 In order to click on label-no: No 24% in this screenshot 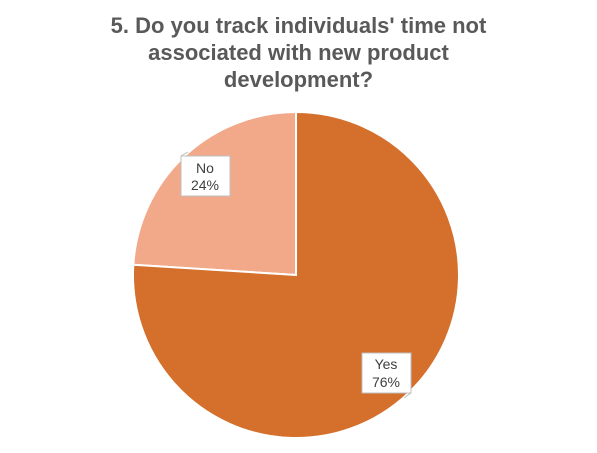, I will do `click(205, 174)`.